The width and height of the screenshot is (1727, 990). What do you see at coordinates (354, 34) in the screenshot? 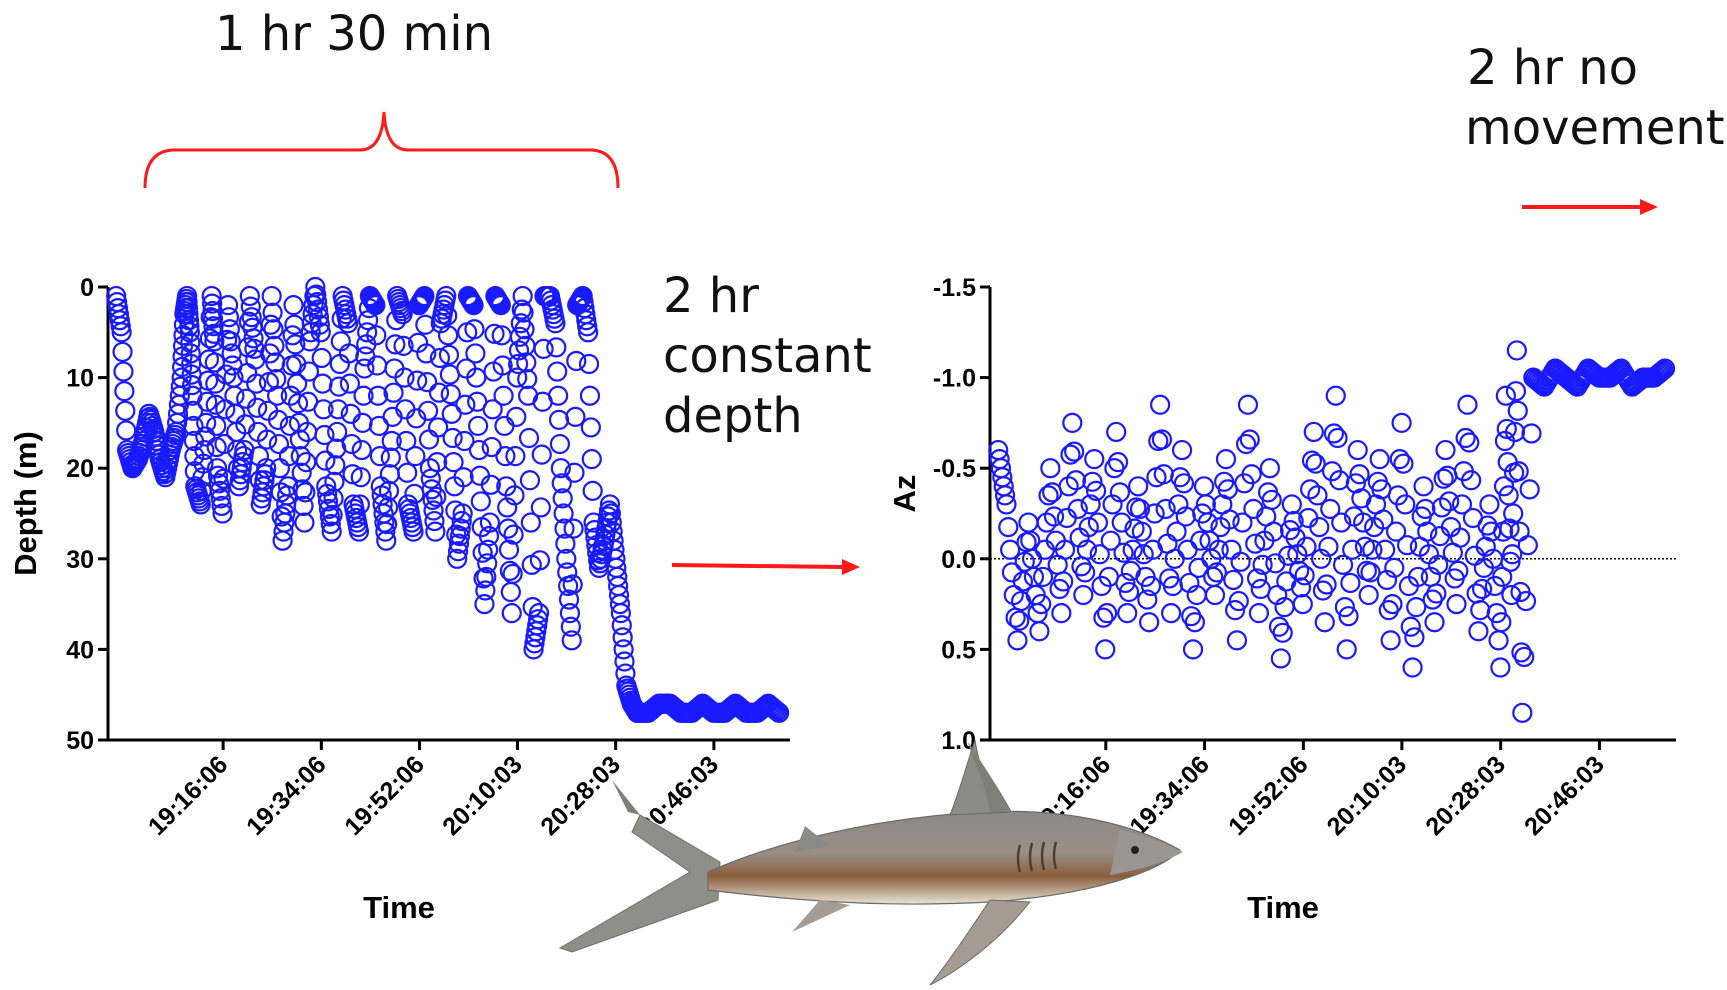
I see `bracket-label-text: 1 hr 30 min` at bounding box center [354, 34].